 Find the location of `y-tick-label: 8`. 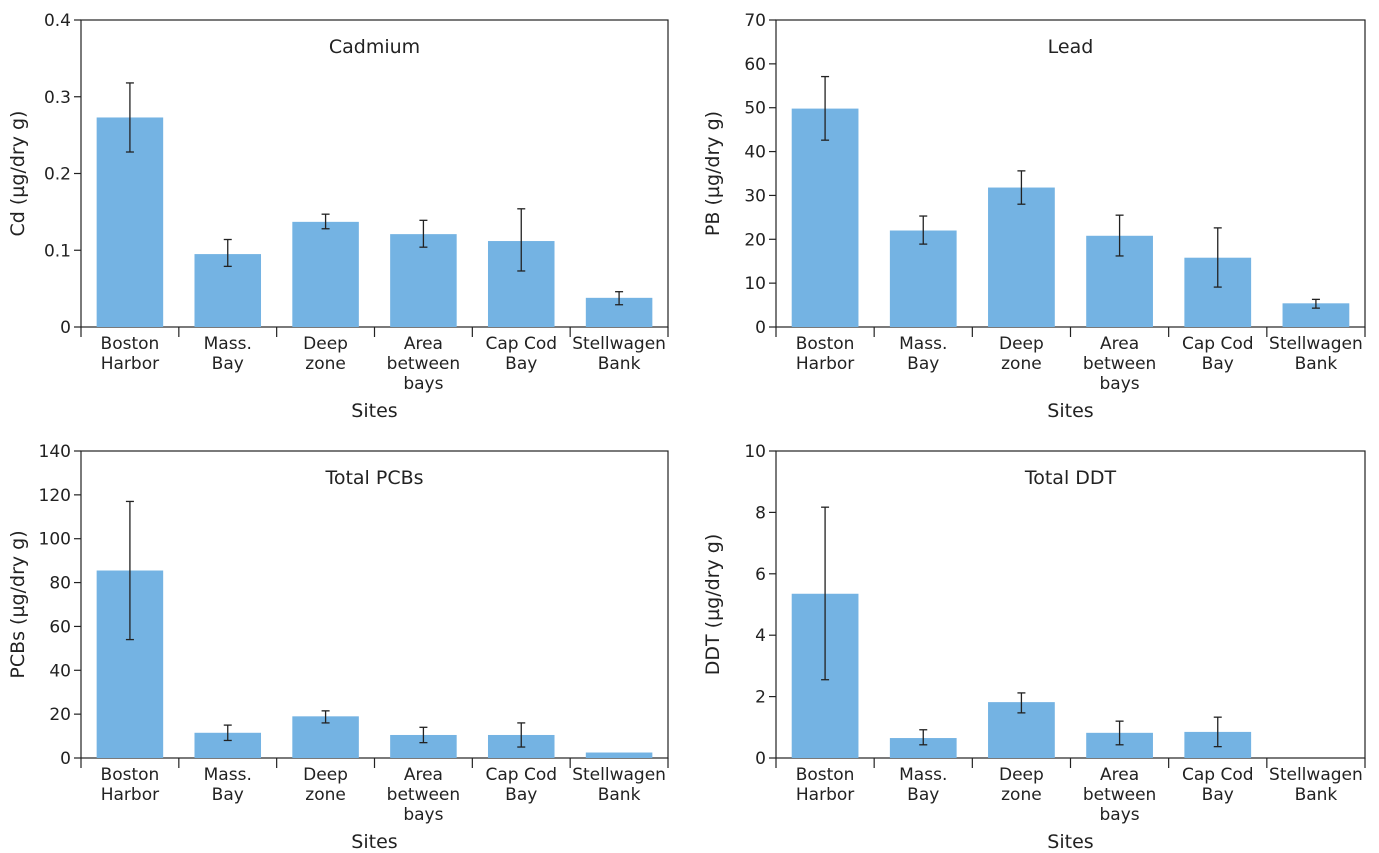

y-tick-label: 8 is located at coordinates (760, 513).